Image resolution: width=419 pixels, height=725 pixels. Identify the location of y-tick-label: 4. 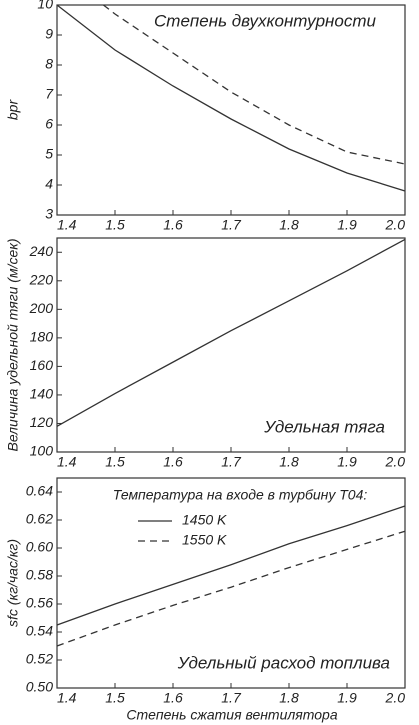
(49, 184).